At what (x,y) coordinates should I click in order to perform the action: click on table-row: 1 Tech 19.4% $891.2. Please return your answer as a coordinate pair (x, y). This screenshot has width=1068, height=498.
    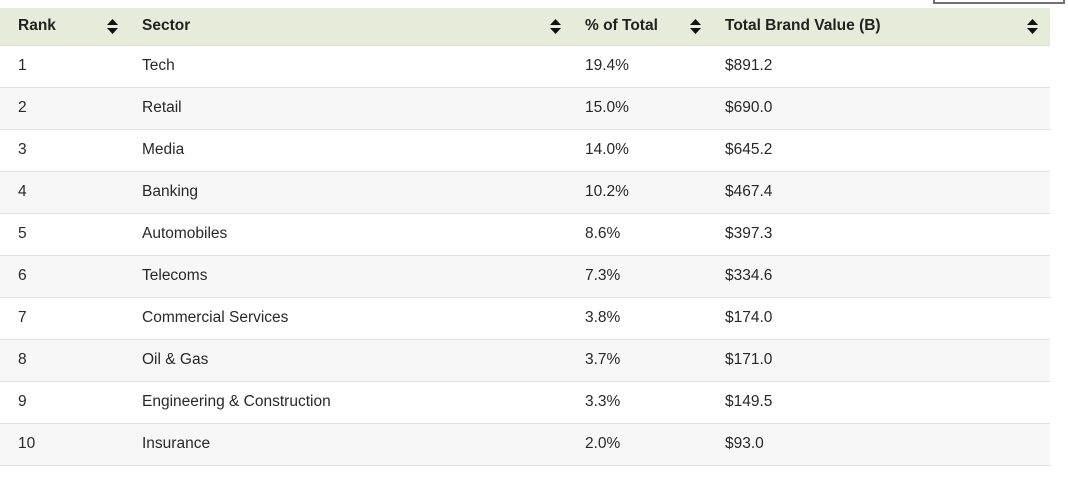
    Looking at the image, I should click on (525, 66).